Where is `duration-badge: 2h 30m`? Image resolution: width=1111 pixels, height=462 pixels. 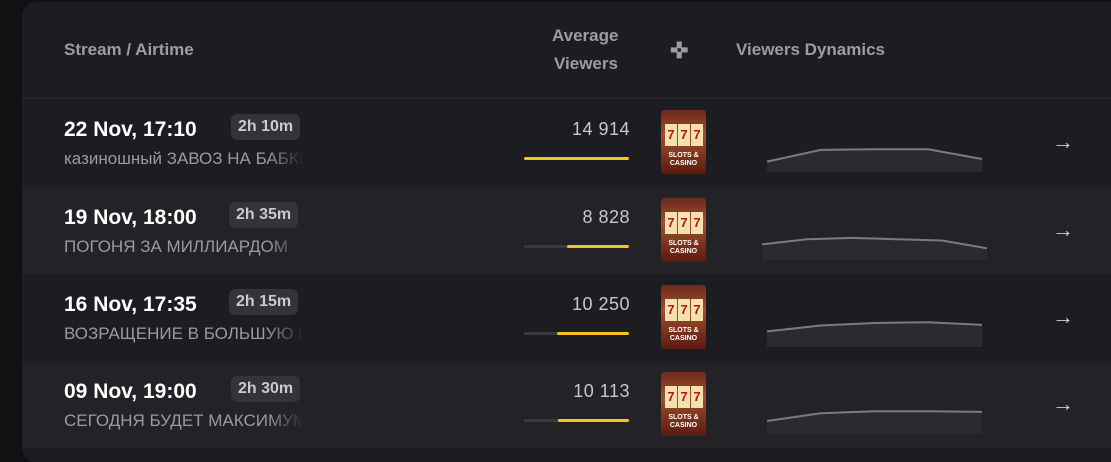 duration-badge: 2h 30m is located at coordinates (266, 389).